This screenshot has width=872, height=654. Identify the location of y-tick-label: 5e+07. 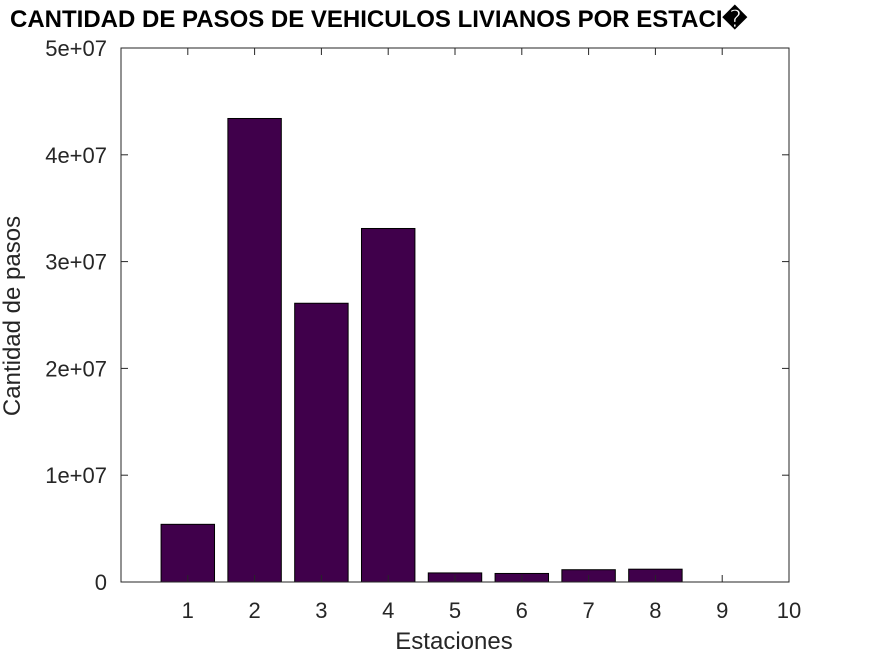
(76, 48).